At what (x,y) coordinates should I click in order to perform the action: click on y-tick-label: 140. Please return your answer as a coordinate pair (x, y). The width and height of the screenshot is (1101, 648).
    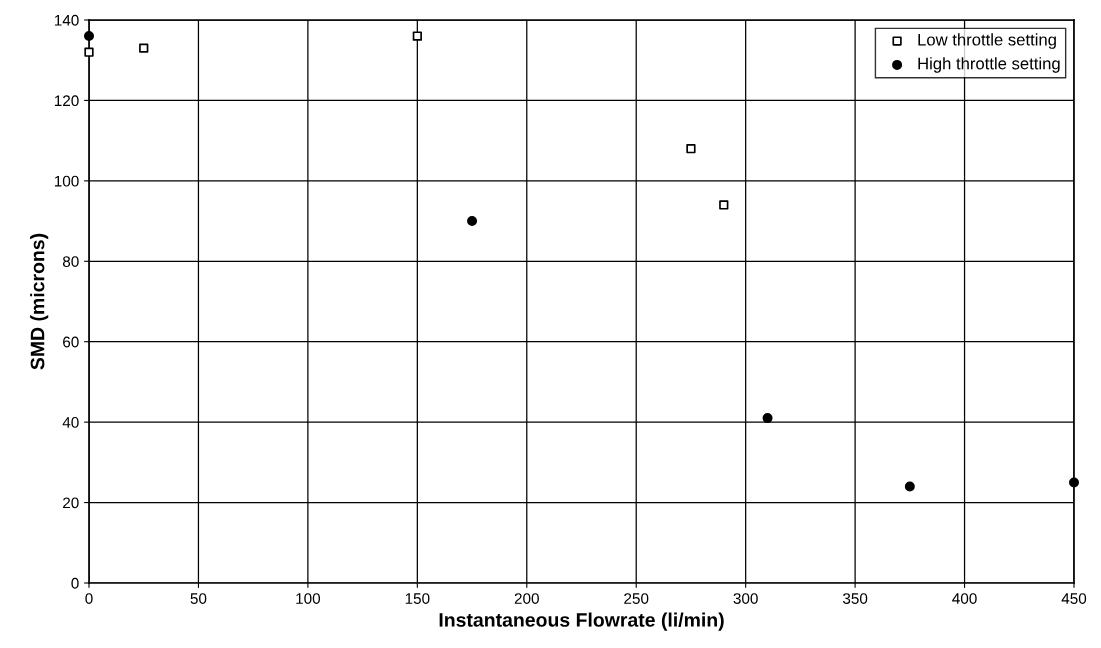
    Looking at the image, I should click on (66, 20).